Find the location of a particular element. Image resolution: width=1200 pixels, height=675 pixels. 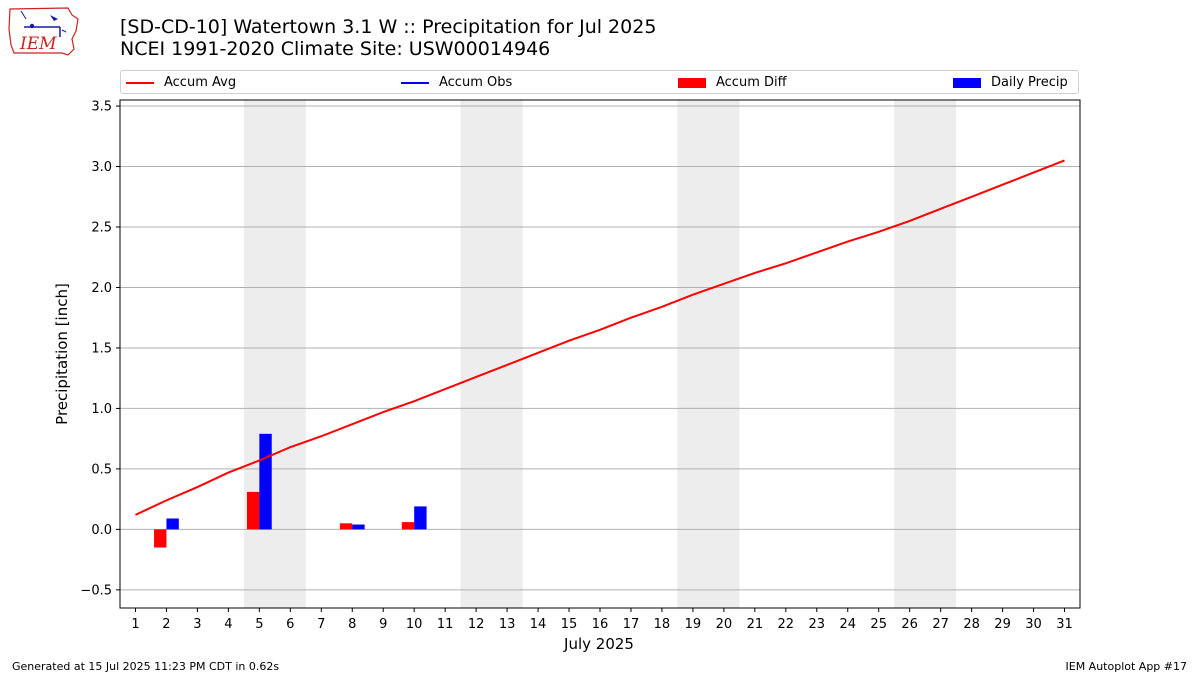

legend-item-daily-precip: Daily Precip is located at coordinates (1010, 83).